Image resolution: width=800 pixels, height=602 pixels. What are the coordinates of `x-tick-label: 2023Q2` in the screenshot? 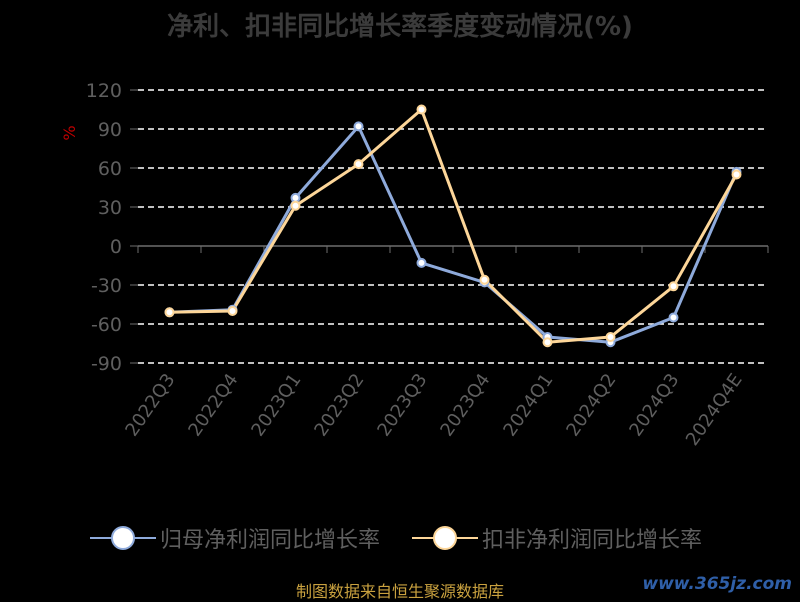 It's located at (339, 405).